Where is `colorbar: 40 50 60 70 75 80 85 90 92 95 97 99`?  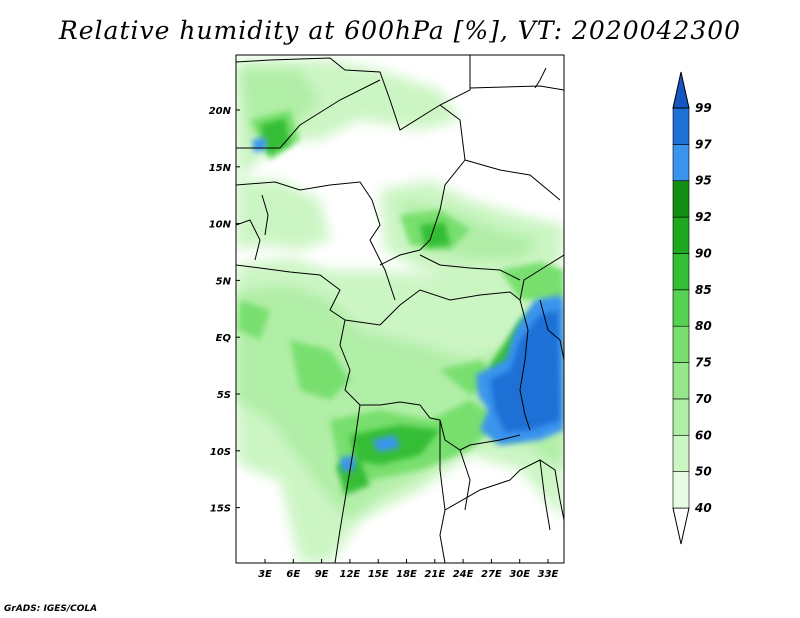
colorbar: 40 50 60 70 75 80 85 90 92 95 97 99 is located at coordinates (692, 308).